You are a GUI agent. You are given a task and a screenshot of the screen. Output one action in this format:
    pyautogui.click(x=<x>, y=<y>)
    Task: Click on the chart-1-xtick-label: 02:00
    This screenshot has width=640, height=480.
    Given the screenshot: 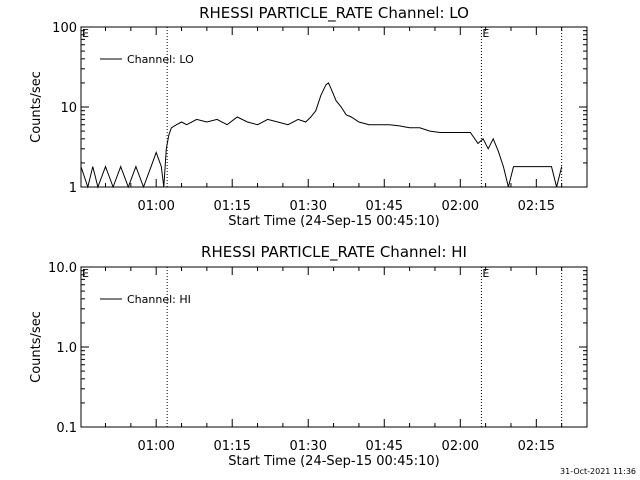 What is the action you would take?
    pyautogui.click(x=460, y=446)
    